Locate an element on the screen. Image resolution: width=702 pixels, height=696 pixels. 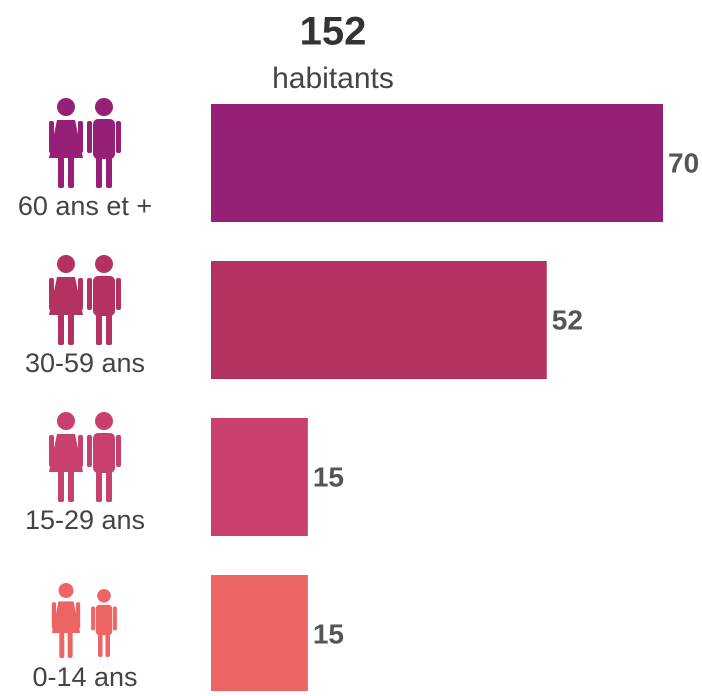
category-label: 60 ans et + is located at coordinates (85, 206).